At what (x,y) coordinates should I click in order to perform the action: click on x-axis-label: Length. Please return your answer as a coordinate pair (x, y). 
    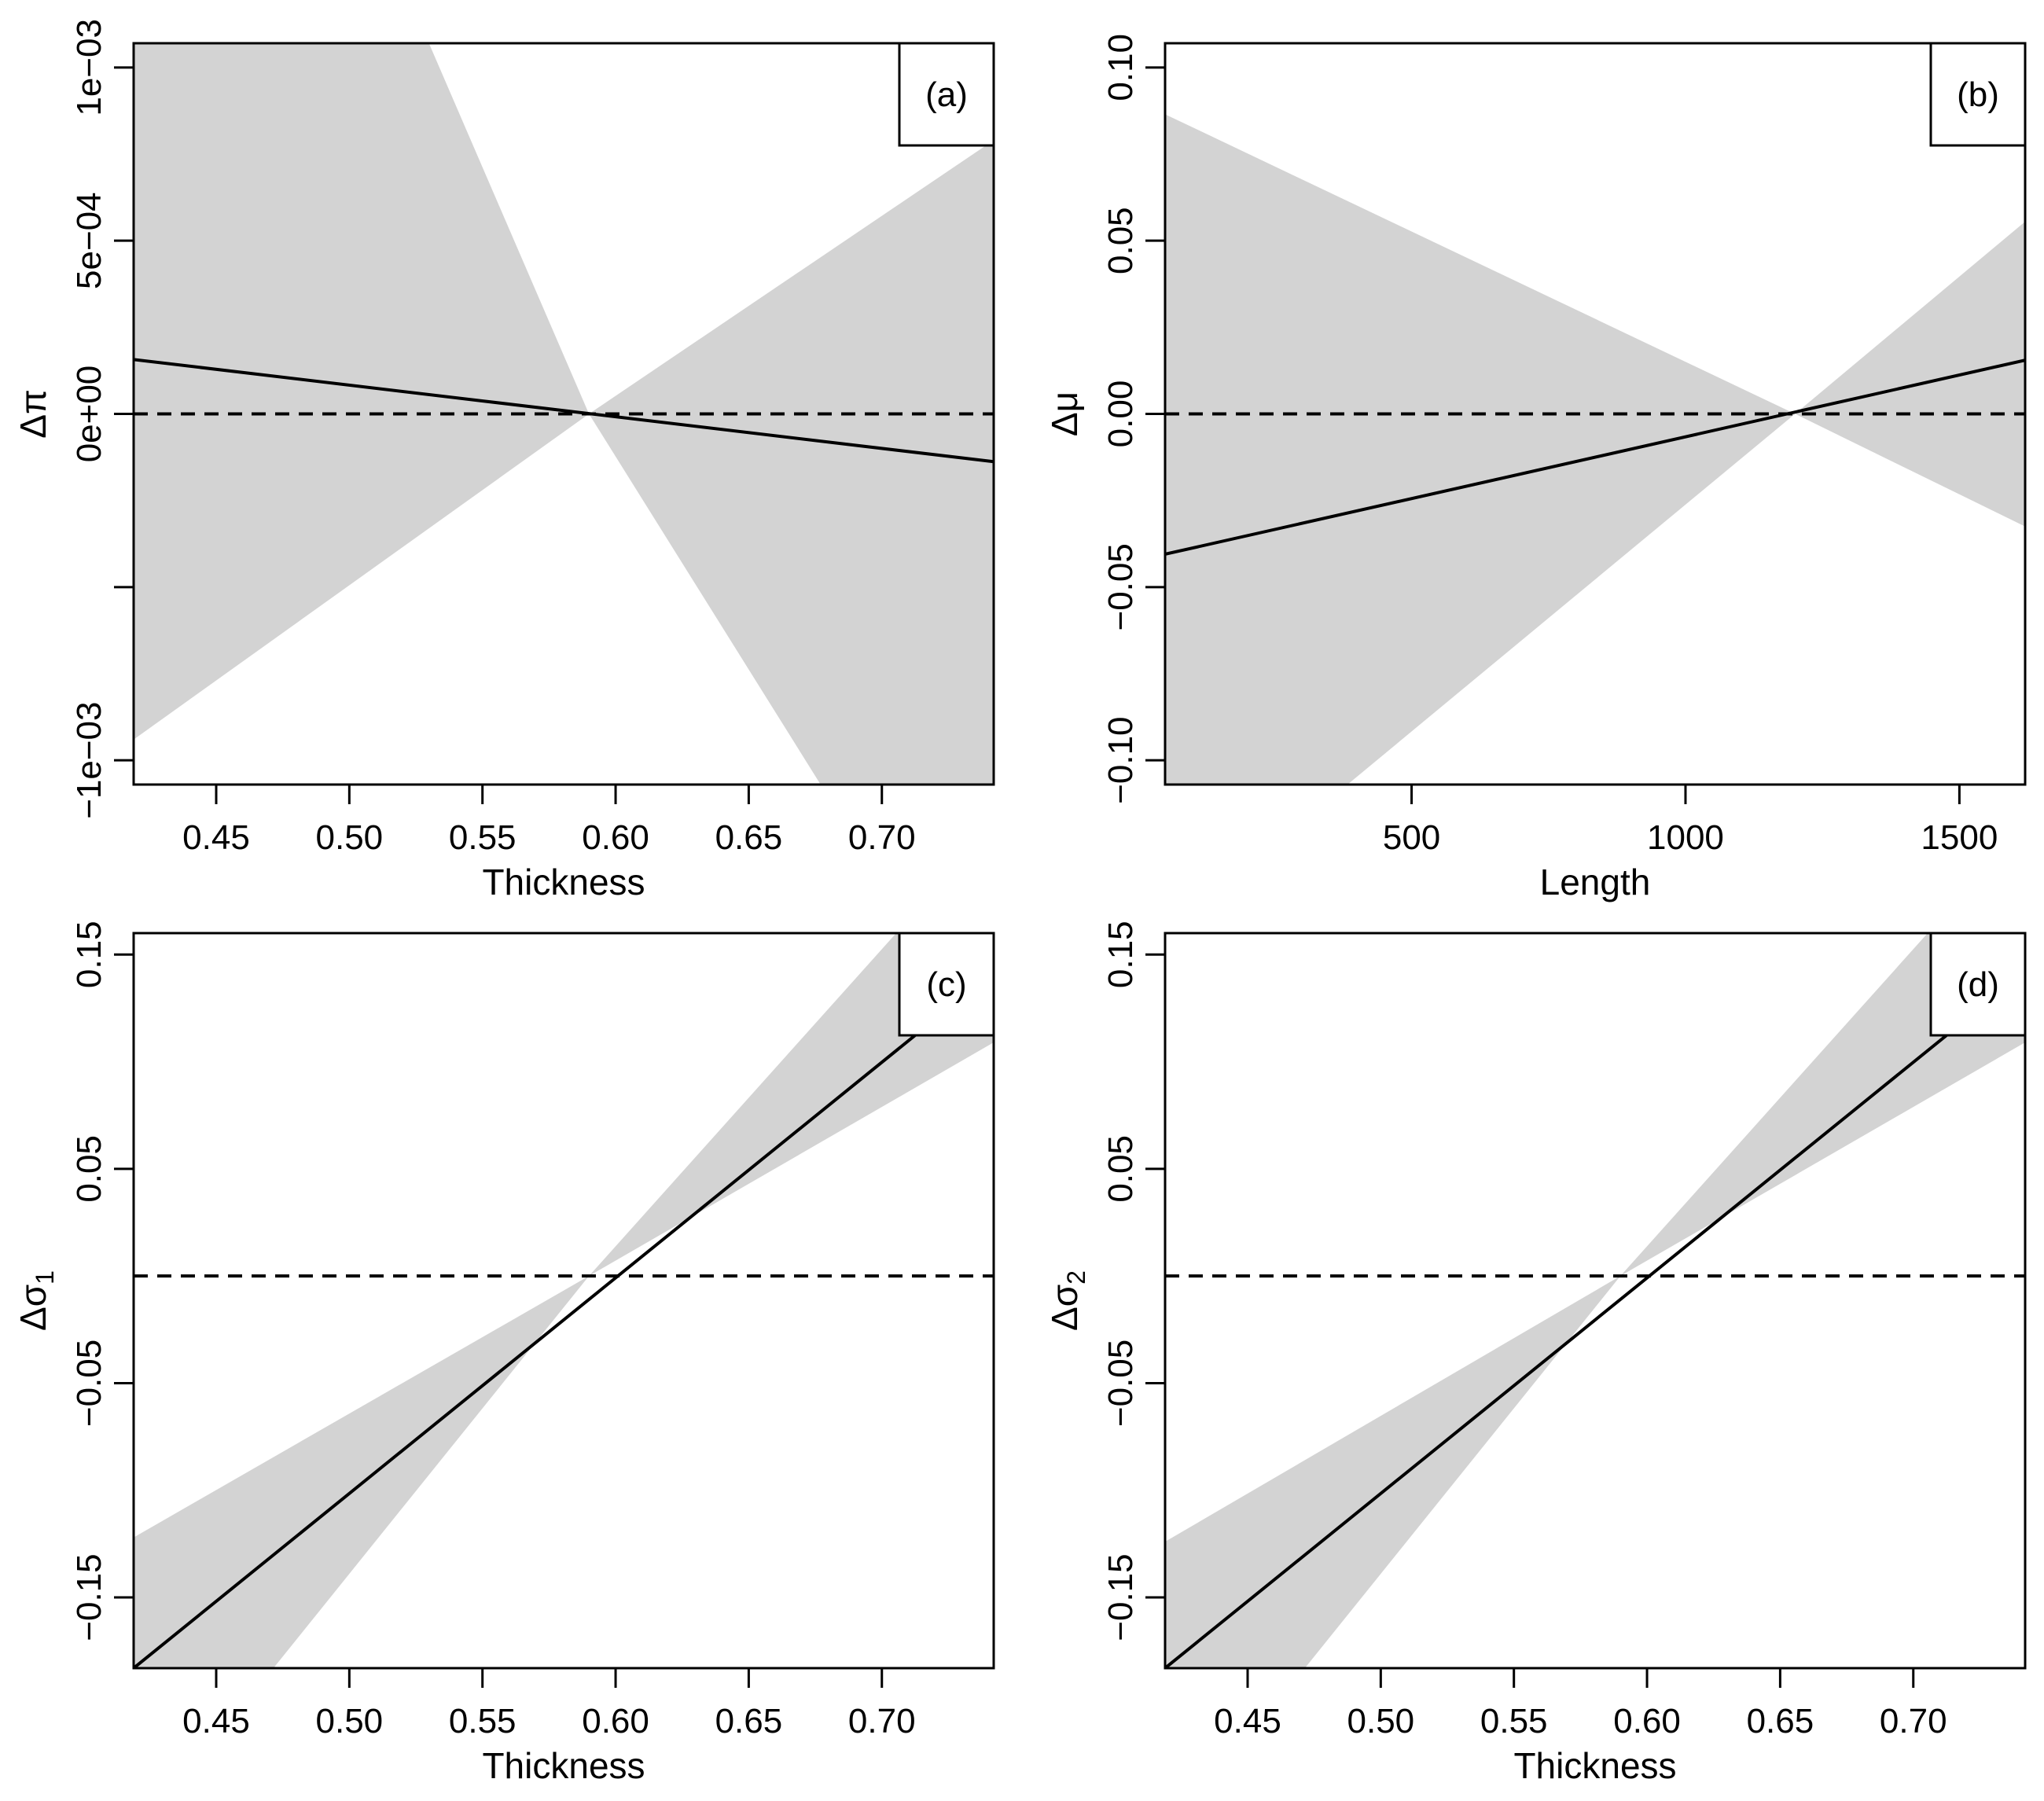
    Looking at the image, I should click on (1595, 882).